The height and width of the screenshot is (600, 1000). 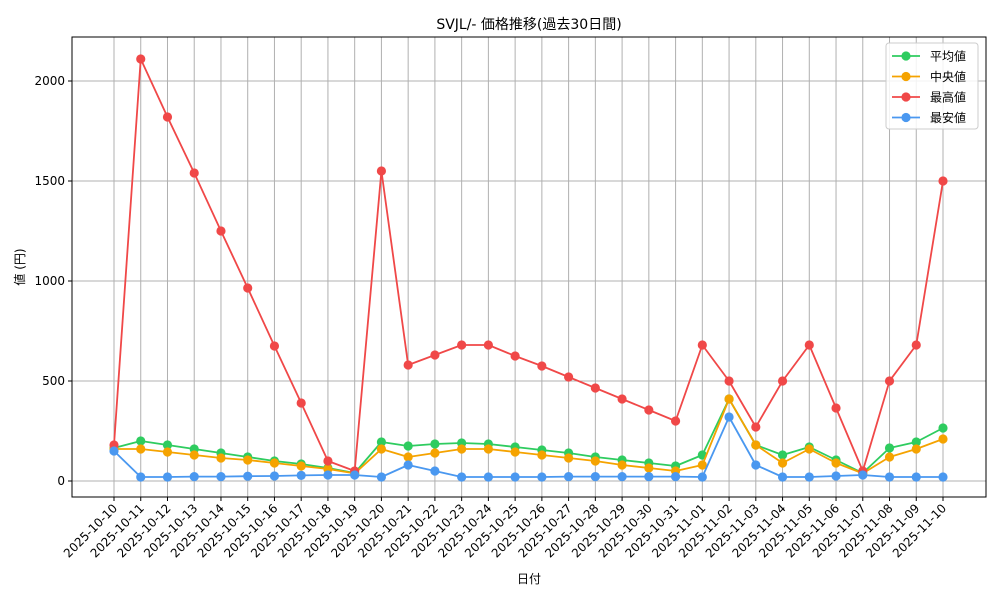 I want to click on legend-label: 中央値, so click(x=948, y=76).